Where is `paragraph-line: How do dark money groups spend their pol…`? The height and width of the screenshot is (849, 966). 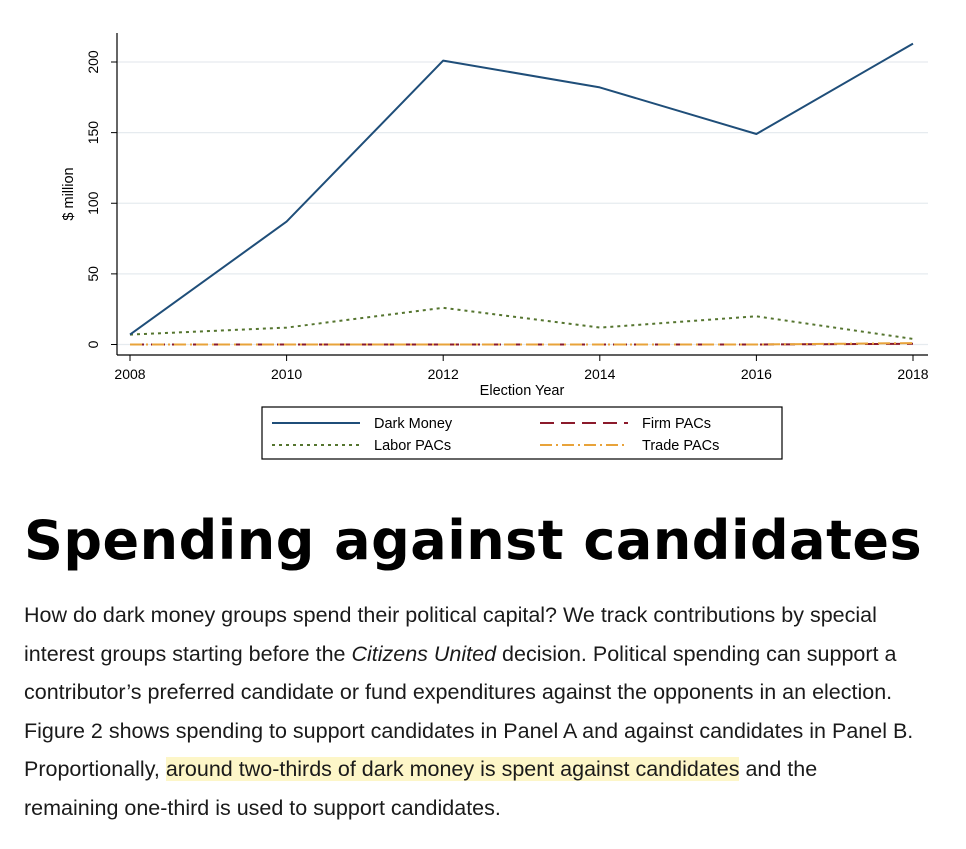 paragraph-line: How do dark money groups spend their pol… is located at coordinates (450, 615).